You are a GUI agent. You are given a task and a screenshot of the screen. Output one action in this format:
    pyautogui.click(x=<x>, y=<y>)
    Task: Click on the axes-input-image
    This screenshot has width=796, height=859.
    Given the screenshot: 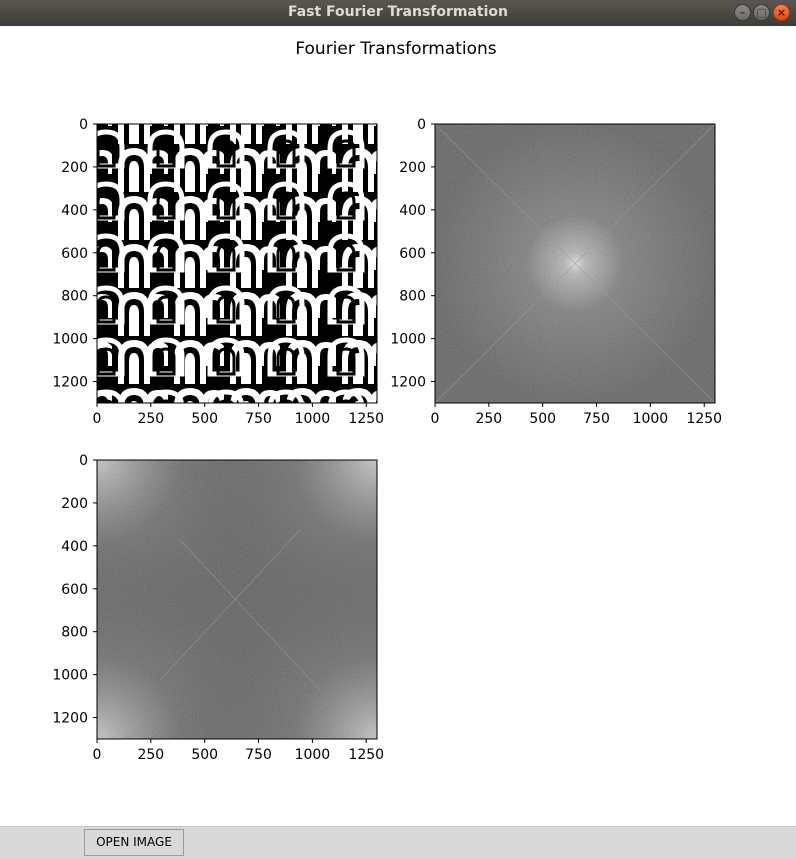 What is the action you would take?
    pyautogui.click(x=237, y=263)
    